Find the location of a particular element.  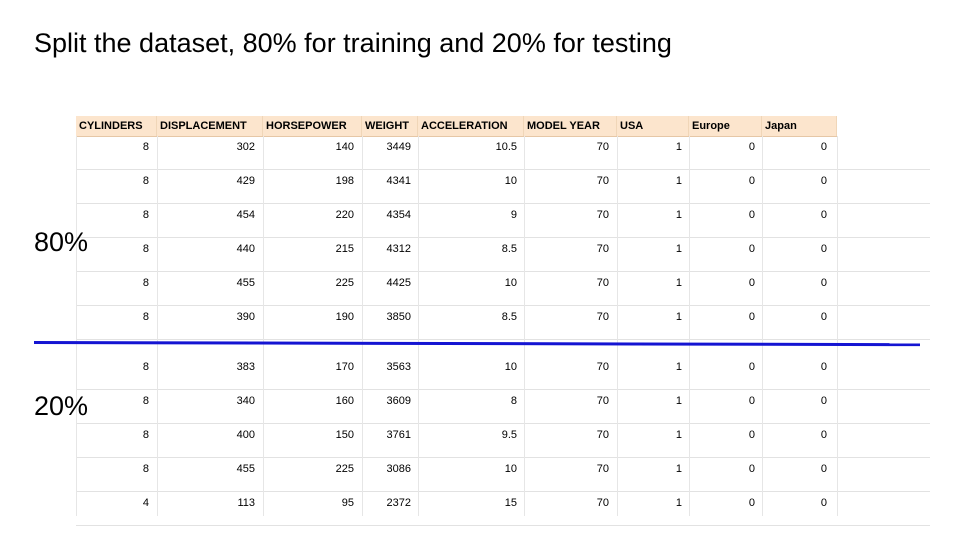

table-cell: 3609 is located at coordinates (398, 401).